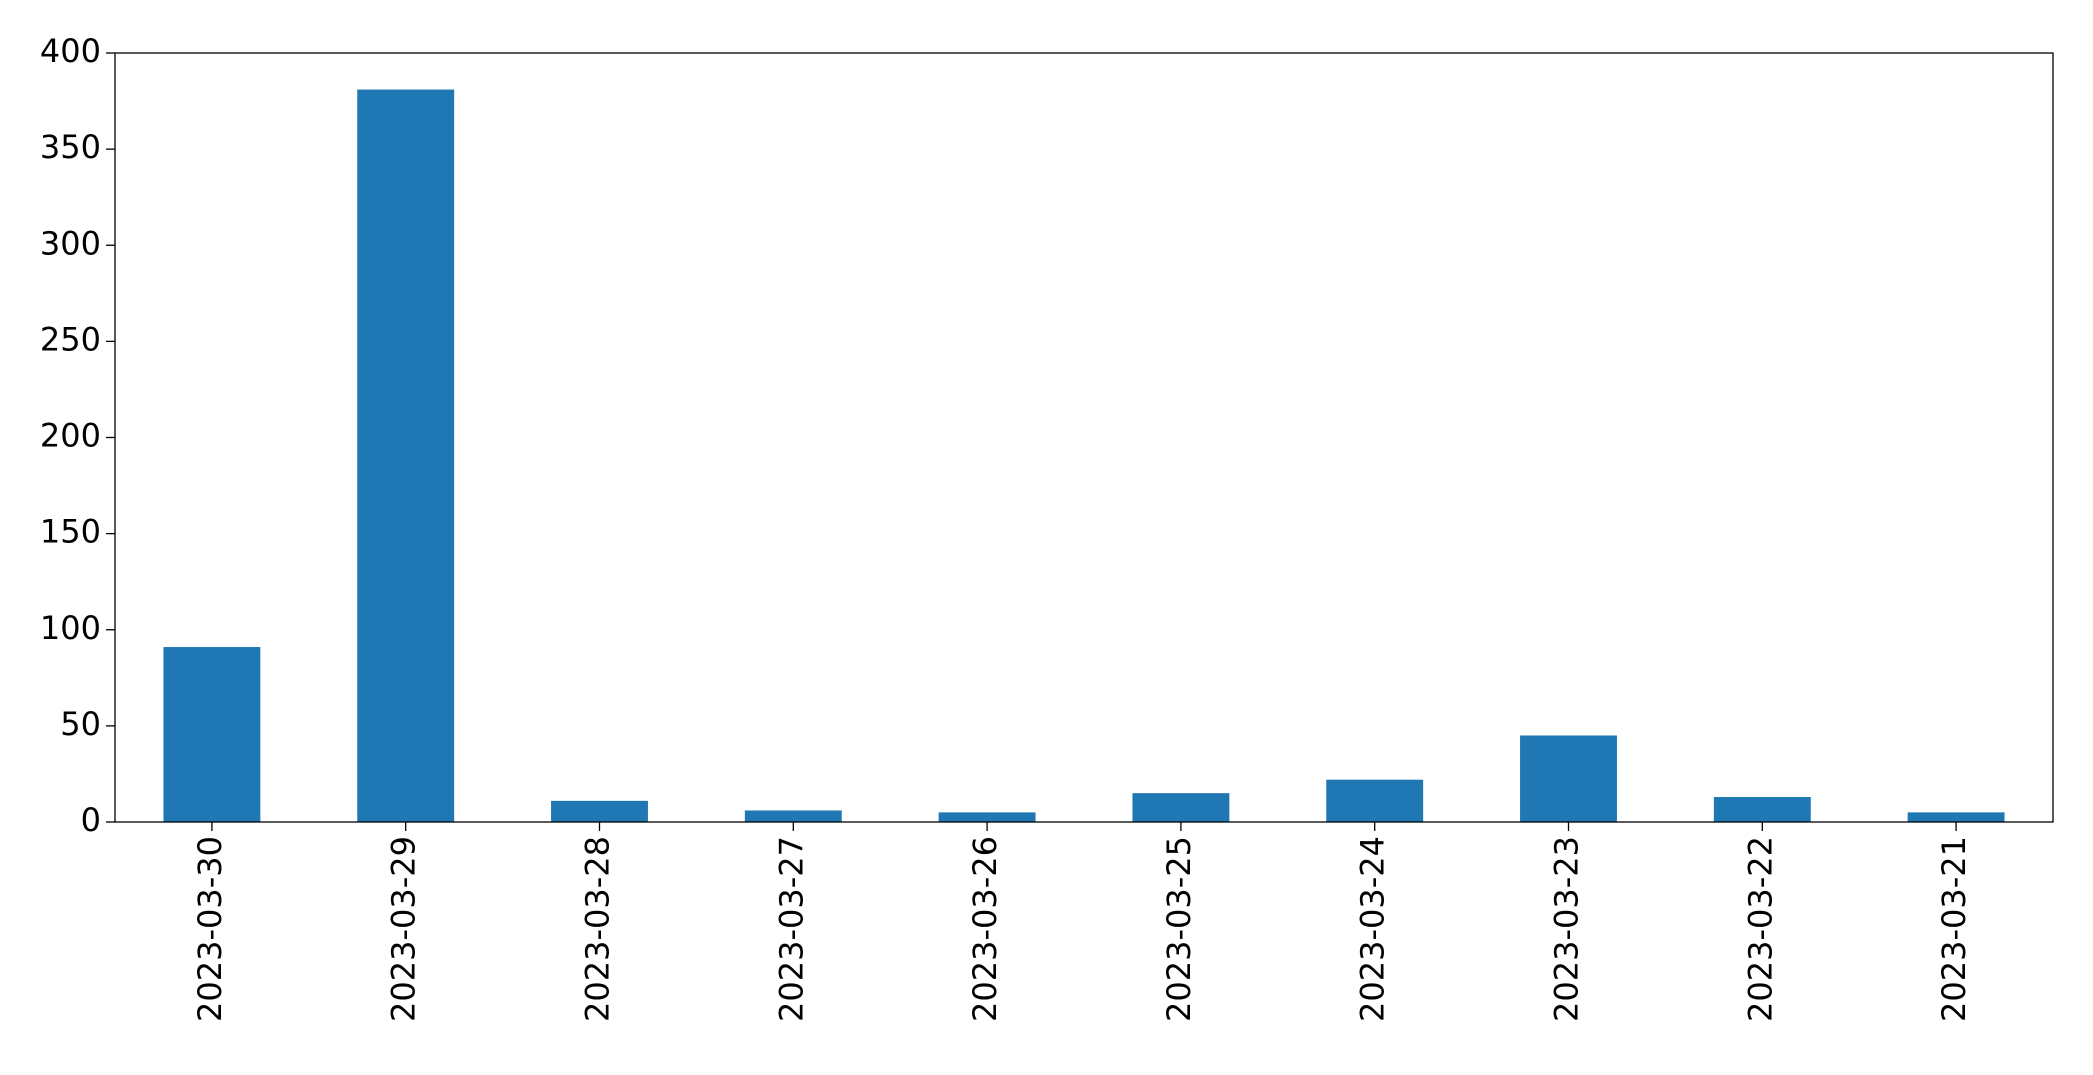  Describe the element at coordinates (1373, 929) in the screenshot. I see `x-tick-label: 2023-03-24` at that location.